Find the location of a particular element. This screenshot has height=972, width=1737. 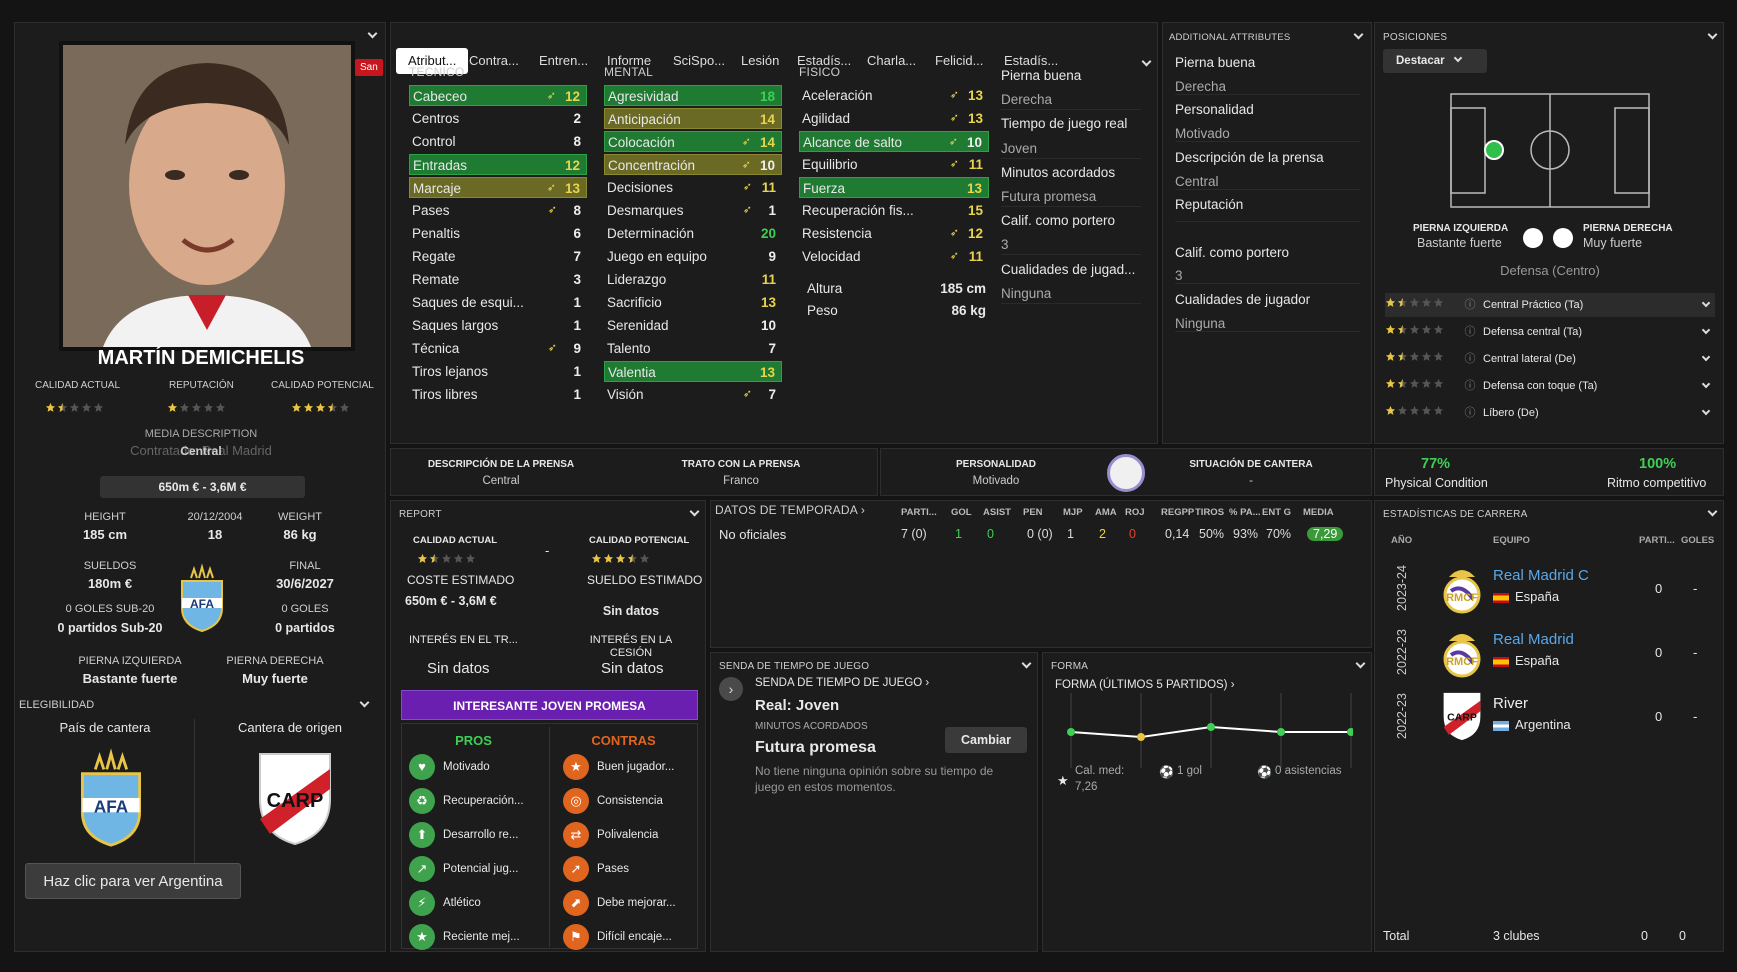

star-icon: ★ is located at coordinates (1063, 780).